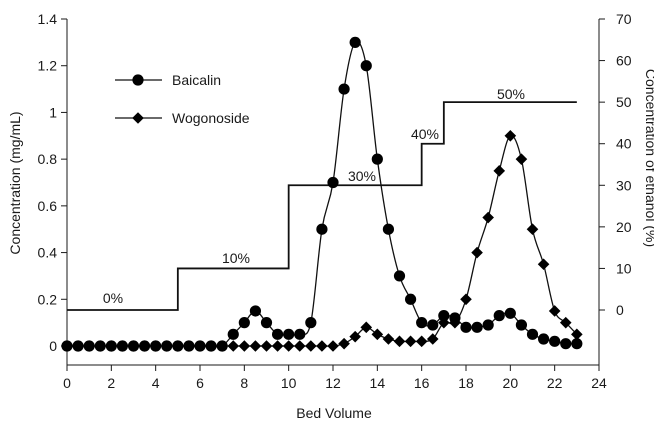  What do you see at coordinates (511, 94) in the screenshot?
I see `ethanol-step-label: 50%` at bounding box center [511, 94].